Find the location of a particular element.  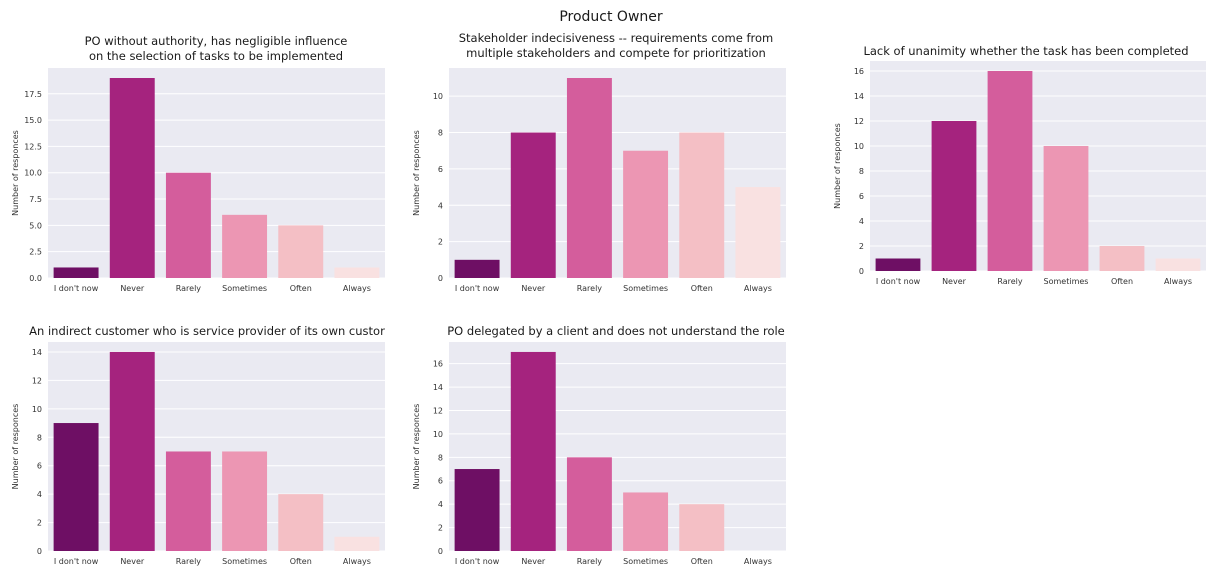

y-tick-label: 5.0 is located at coordinates (35, 225).